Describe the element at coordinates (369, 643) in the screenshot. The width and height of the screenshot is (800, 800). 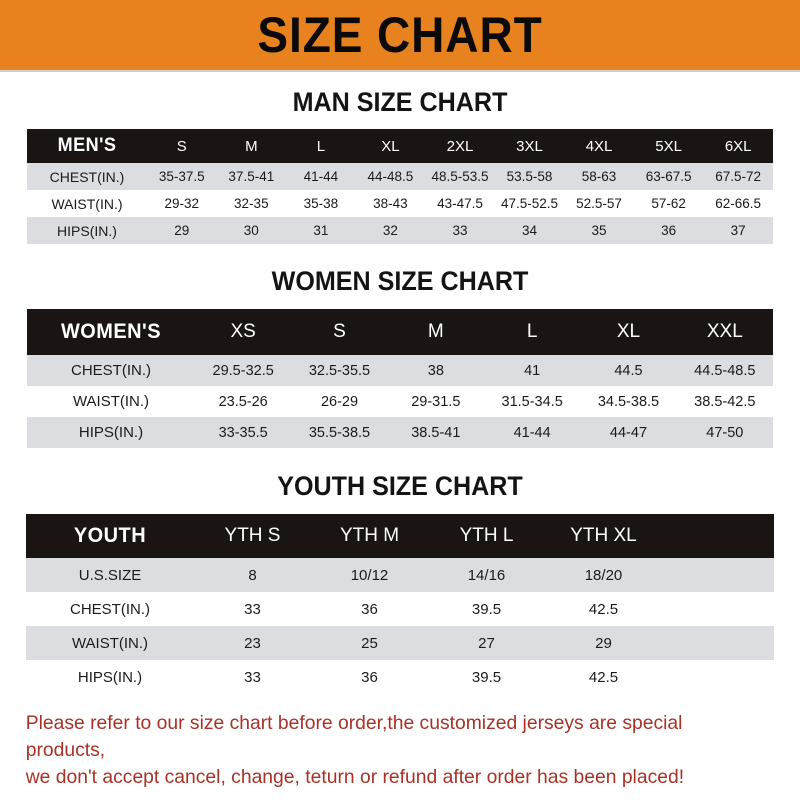
I see `youth-cell: 25` at that location.